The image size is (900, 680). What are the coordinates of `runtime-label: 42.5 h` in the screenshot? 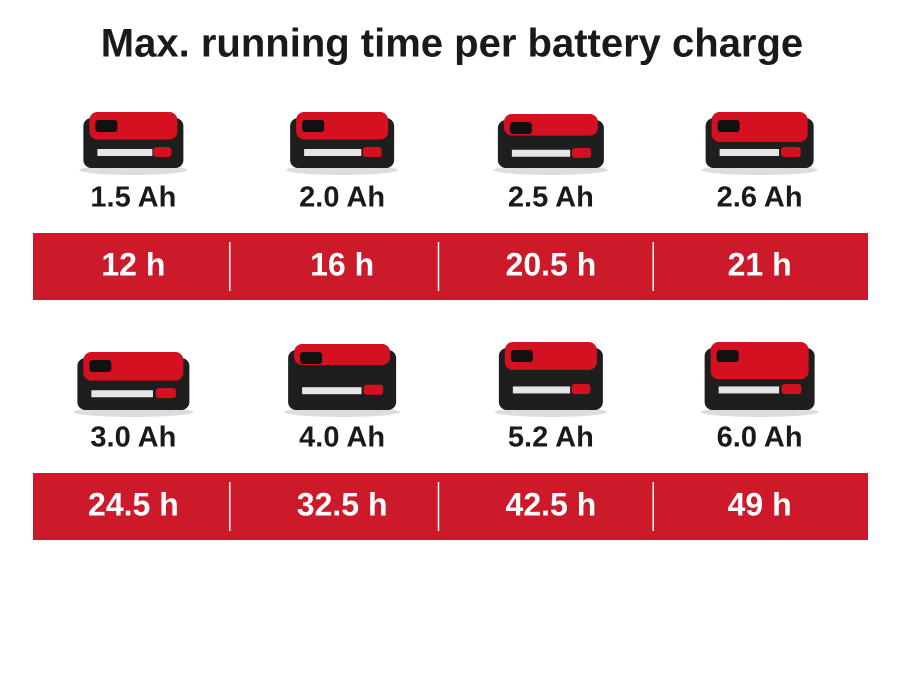 It's located at (551, 504).